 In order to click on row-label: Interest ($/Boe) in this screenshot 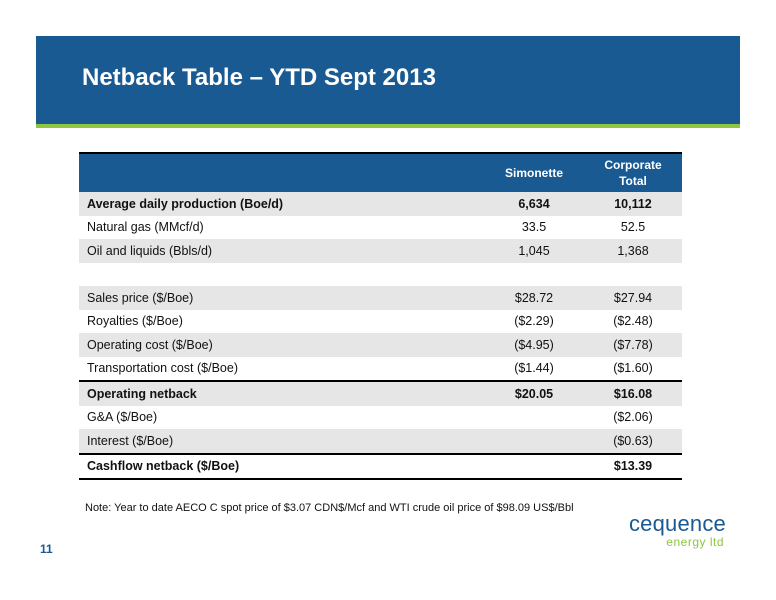, I will do `click(281, 441)`.